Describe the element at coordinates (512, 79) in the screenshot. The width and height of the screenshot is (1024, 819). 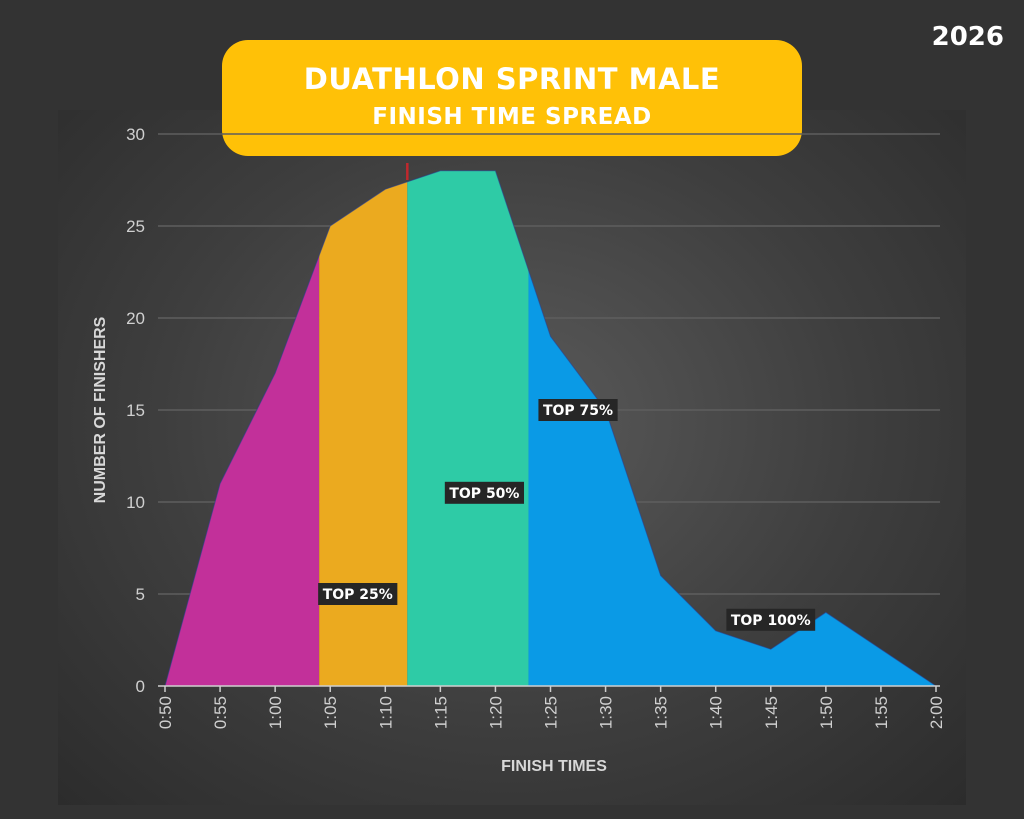
I see `chart-title: DUATHLON SPRINT MALE` at that location.